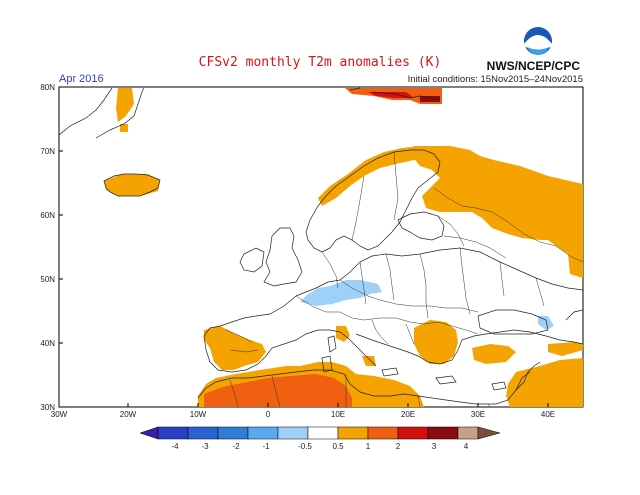  I want to click on legend-tick-label: -3, so click(205, 446).